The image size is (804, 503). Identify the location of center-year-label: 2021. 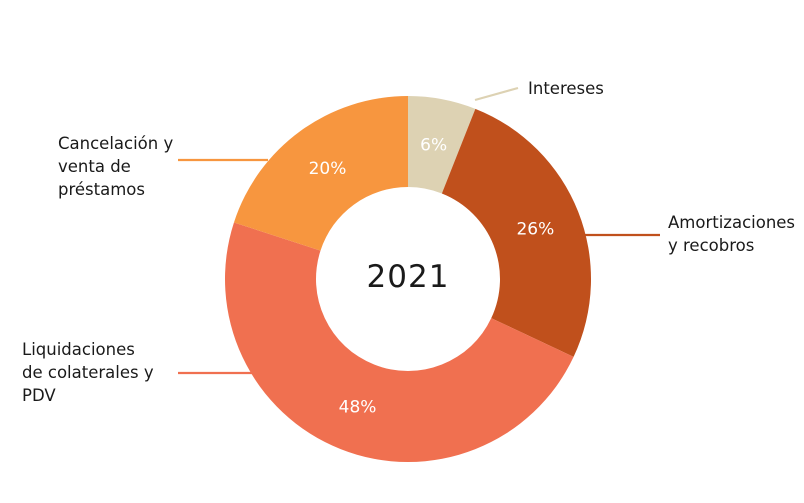
(408, 277).